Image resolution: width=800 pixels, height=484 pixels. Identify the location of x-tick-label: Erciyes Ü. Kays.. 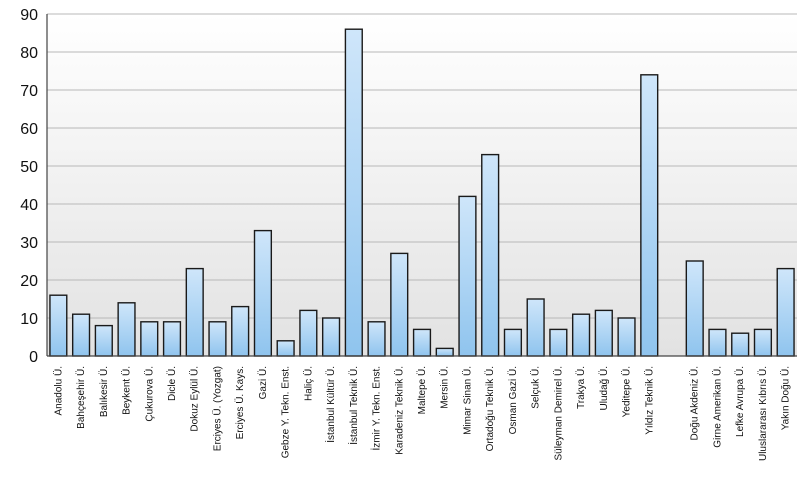
(240, 402).